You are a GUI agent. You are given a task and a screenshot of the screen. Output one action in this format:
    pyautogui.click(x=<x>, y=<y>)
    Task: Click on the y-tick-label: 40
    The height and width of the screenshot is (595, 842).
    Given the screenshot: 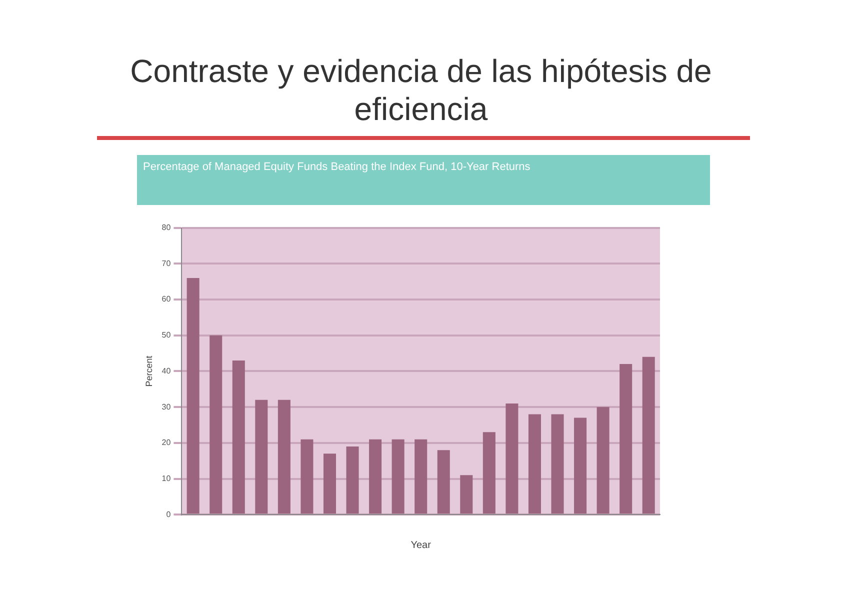 What is the action you would take?
    pyautogui.click(x=167, y=371)
    